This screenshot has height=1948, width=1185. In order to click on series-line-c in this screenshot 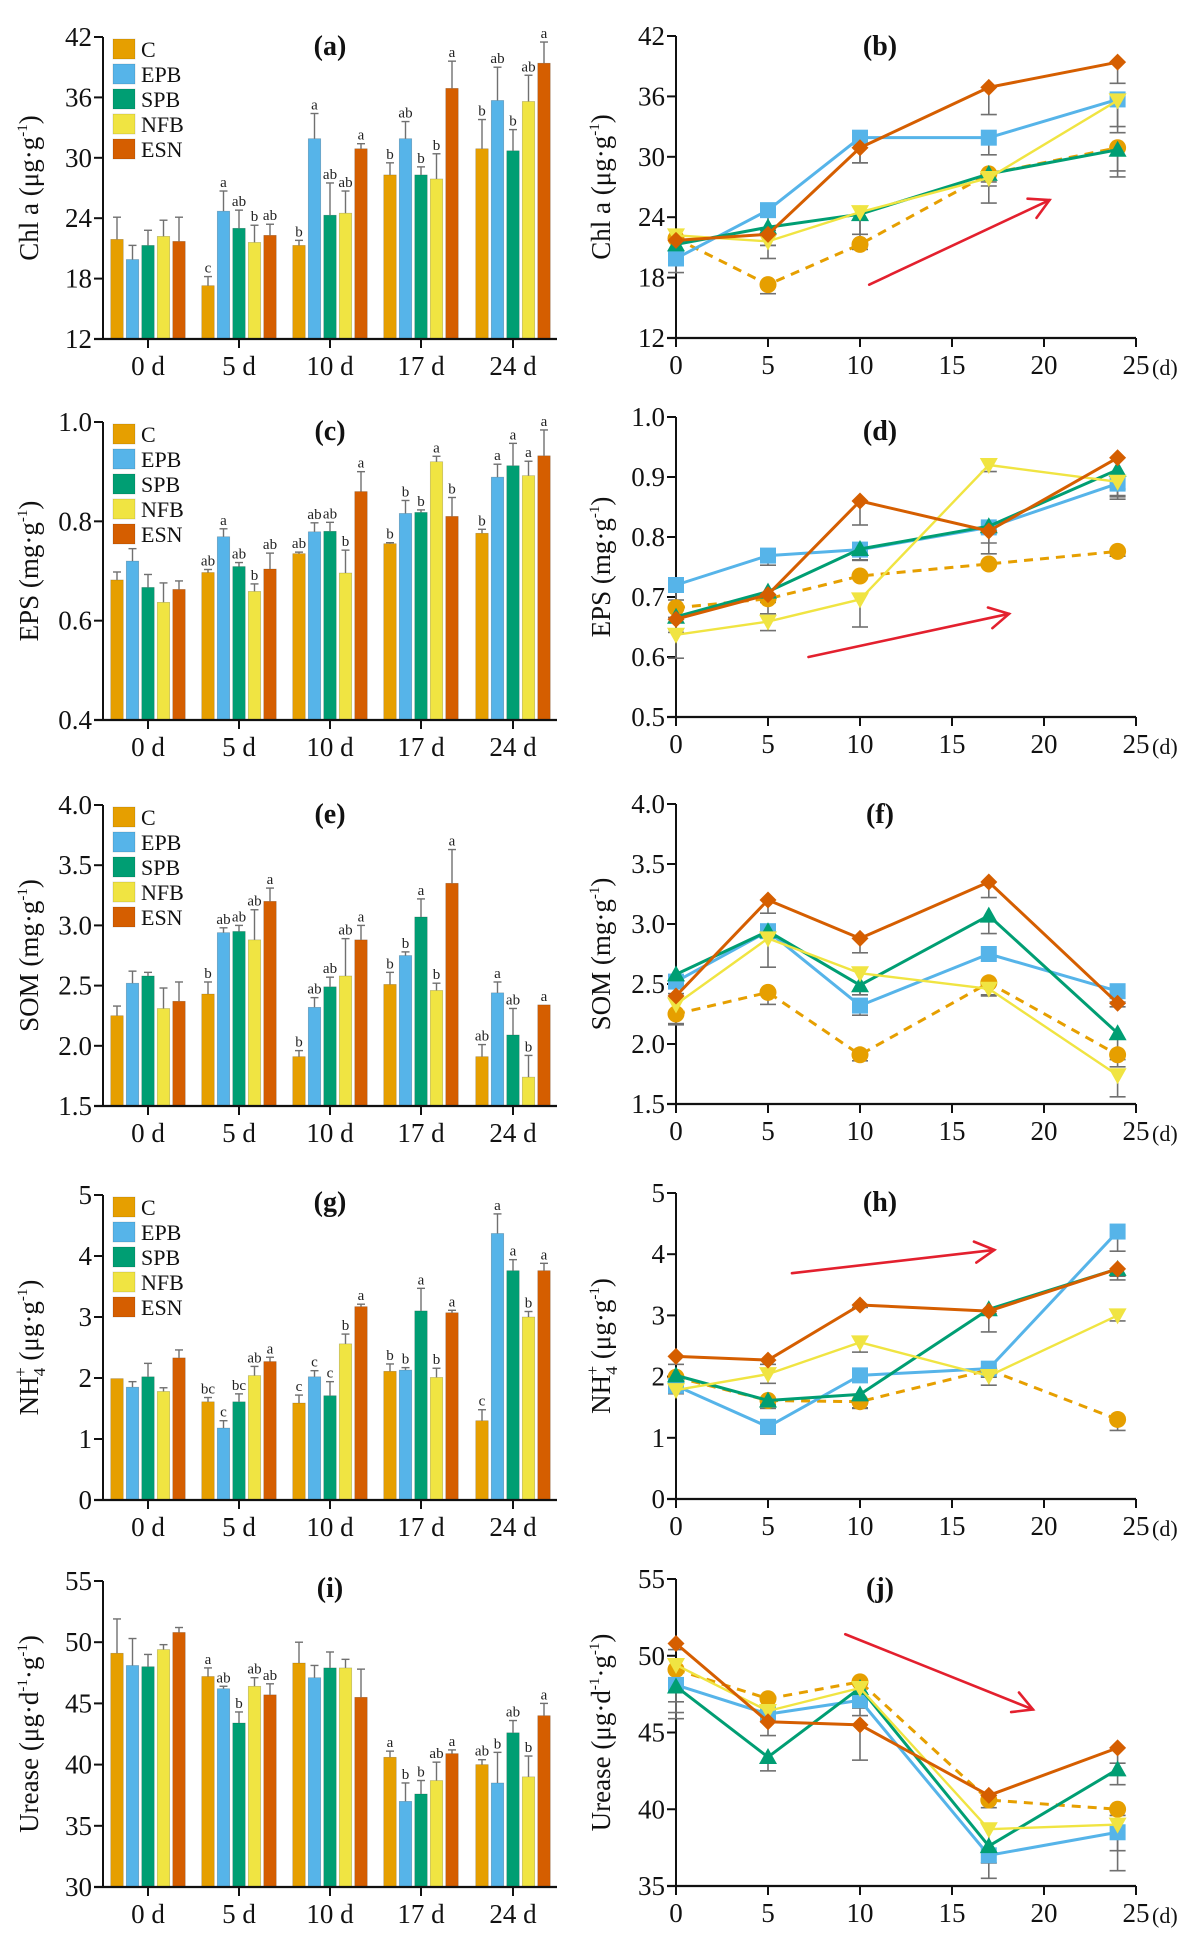, I will do `click(896, 216)`.